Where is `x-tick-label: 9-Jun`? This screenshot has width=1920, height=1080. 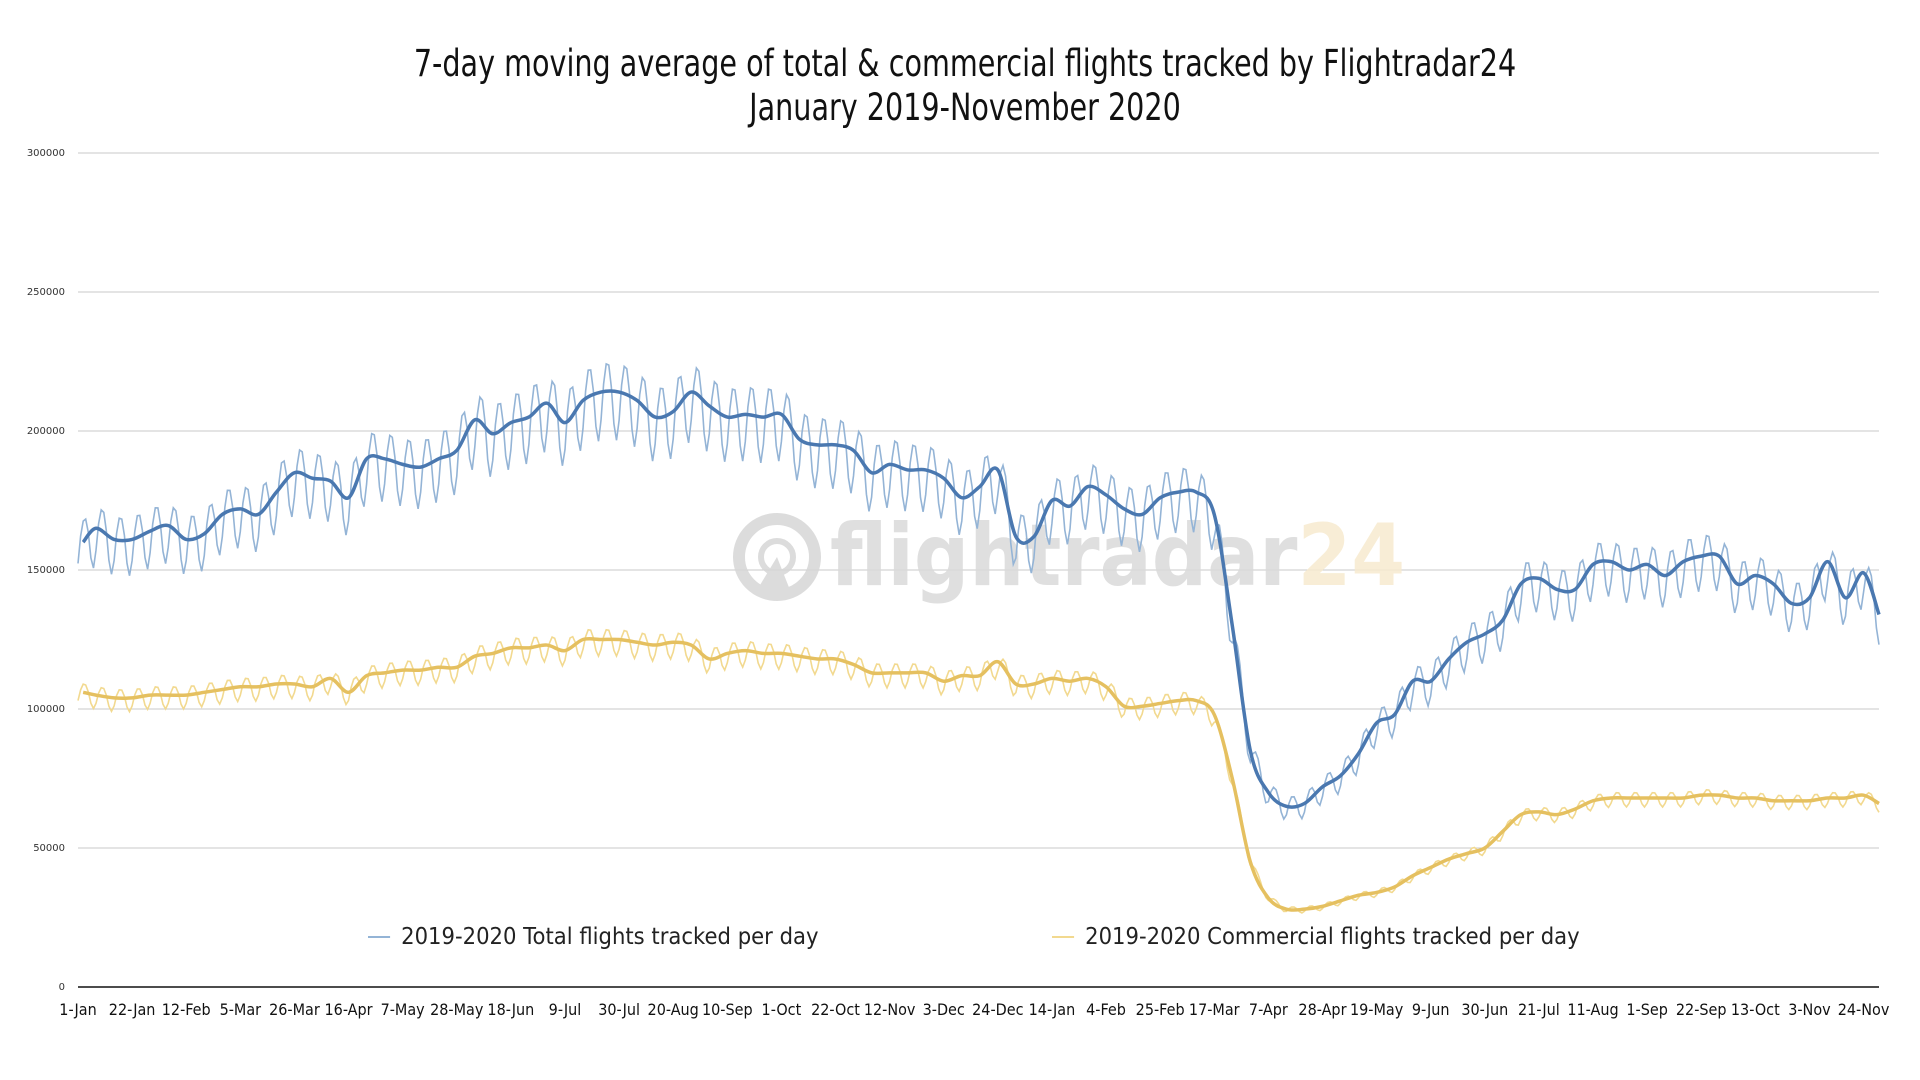 x-tick-label: 9-Jun is located at coordinates (1431, 1009).